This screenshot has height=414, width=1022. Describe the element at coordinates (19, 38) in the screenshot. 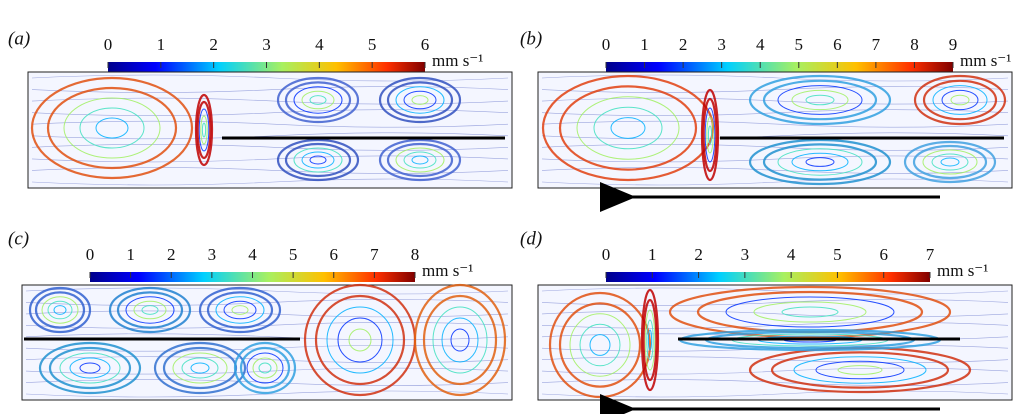

I see `panel-label: (a)` at that location.